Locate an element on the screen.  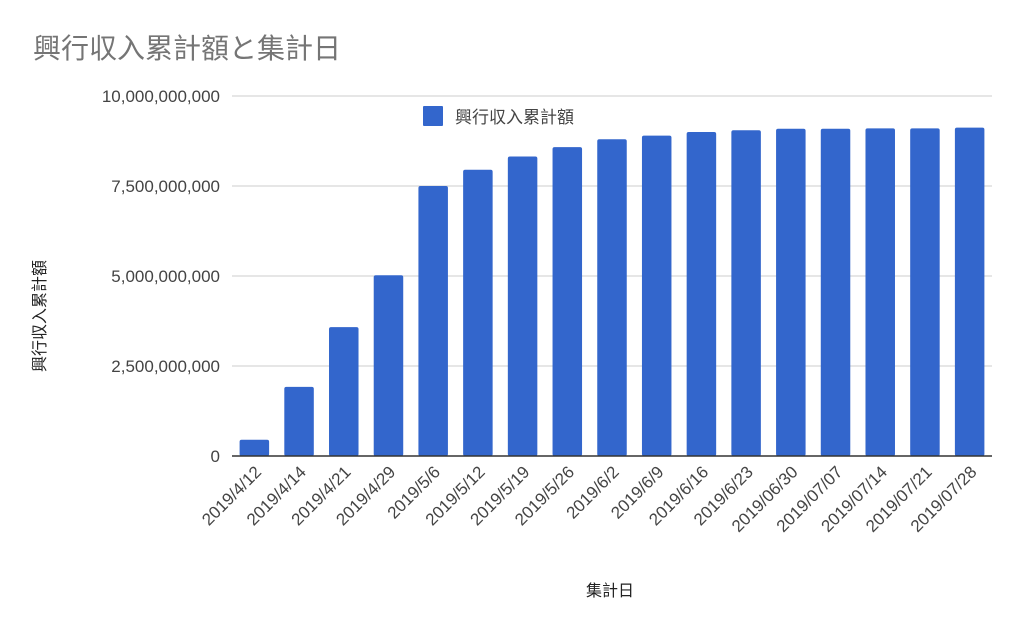
y-tick-label: 2,500,000,000 is located at coordinates (165, 366).